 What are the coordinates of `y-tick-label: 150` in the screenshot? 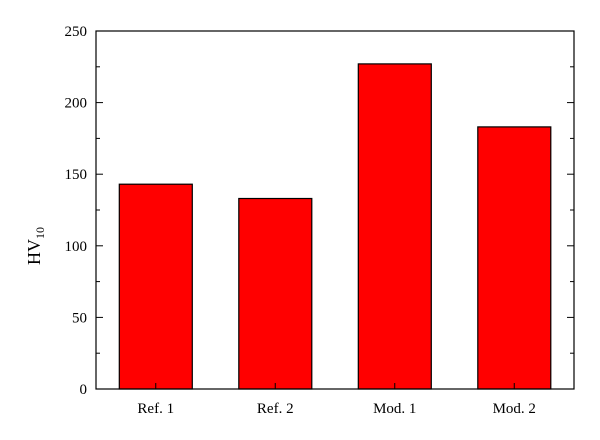 It's located at (76, 175).